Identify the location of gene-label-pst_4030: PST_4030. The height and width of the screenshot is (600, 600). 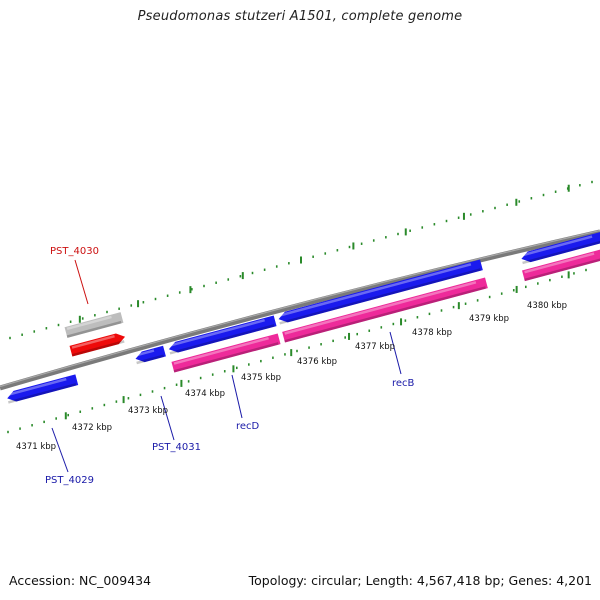
(74, 251).